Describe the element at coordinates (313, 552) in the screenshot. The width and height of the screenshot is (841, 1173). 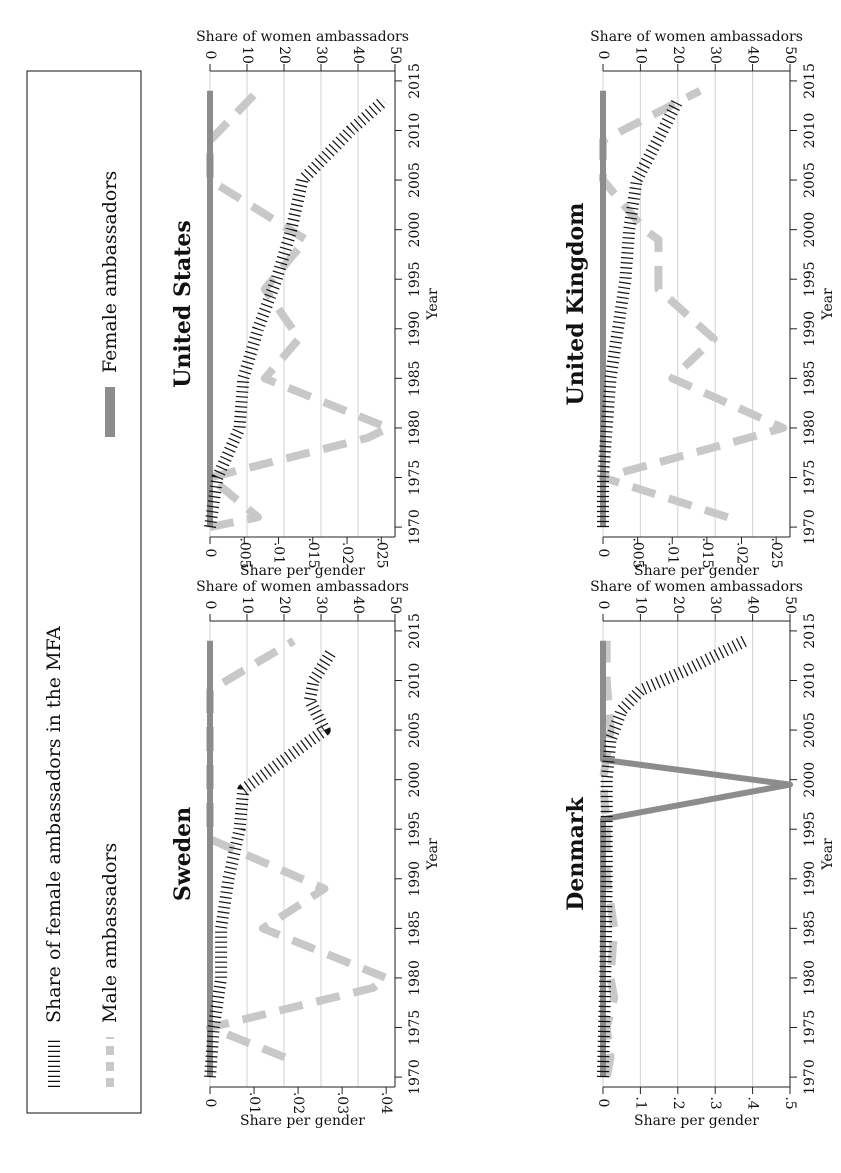
I see `left-tick-label: .015` at that location.